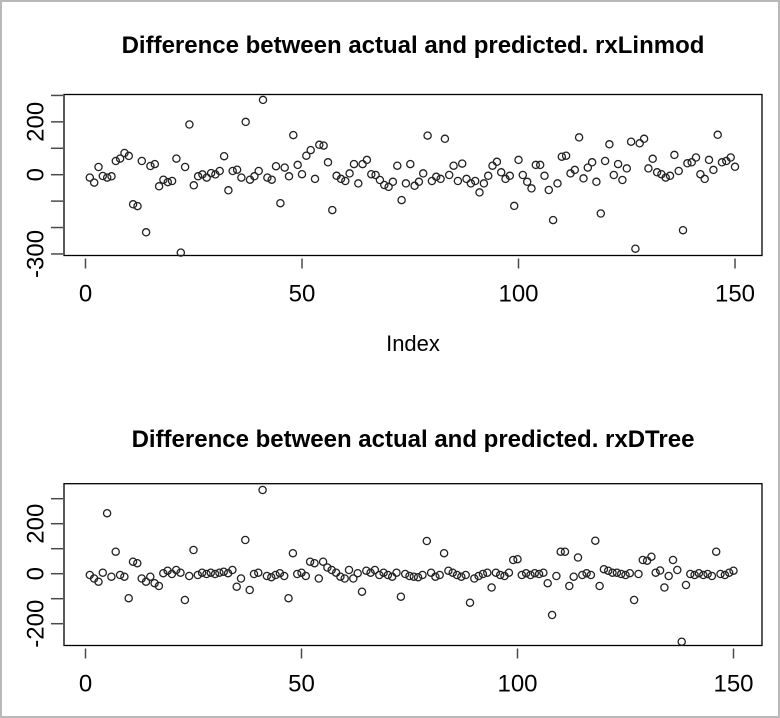 This screenshot has width=780, height=718. Describe the element at coordinates (302, 294) in the screenshot. I see `x-axis-tick-label: 50` at that location.